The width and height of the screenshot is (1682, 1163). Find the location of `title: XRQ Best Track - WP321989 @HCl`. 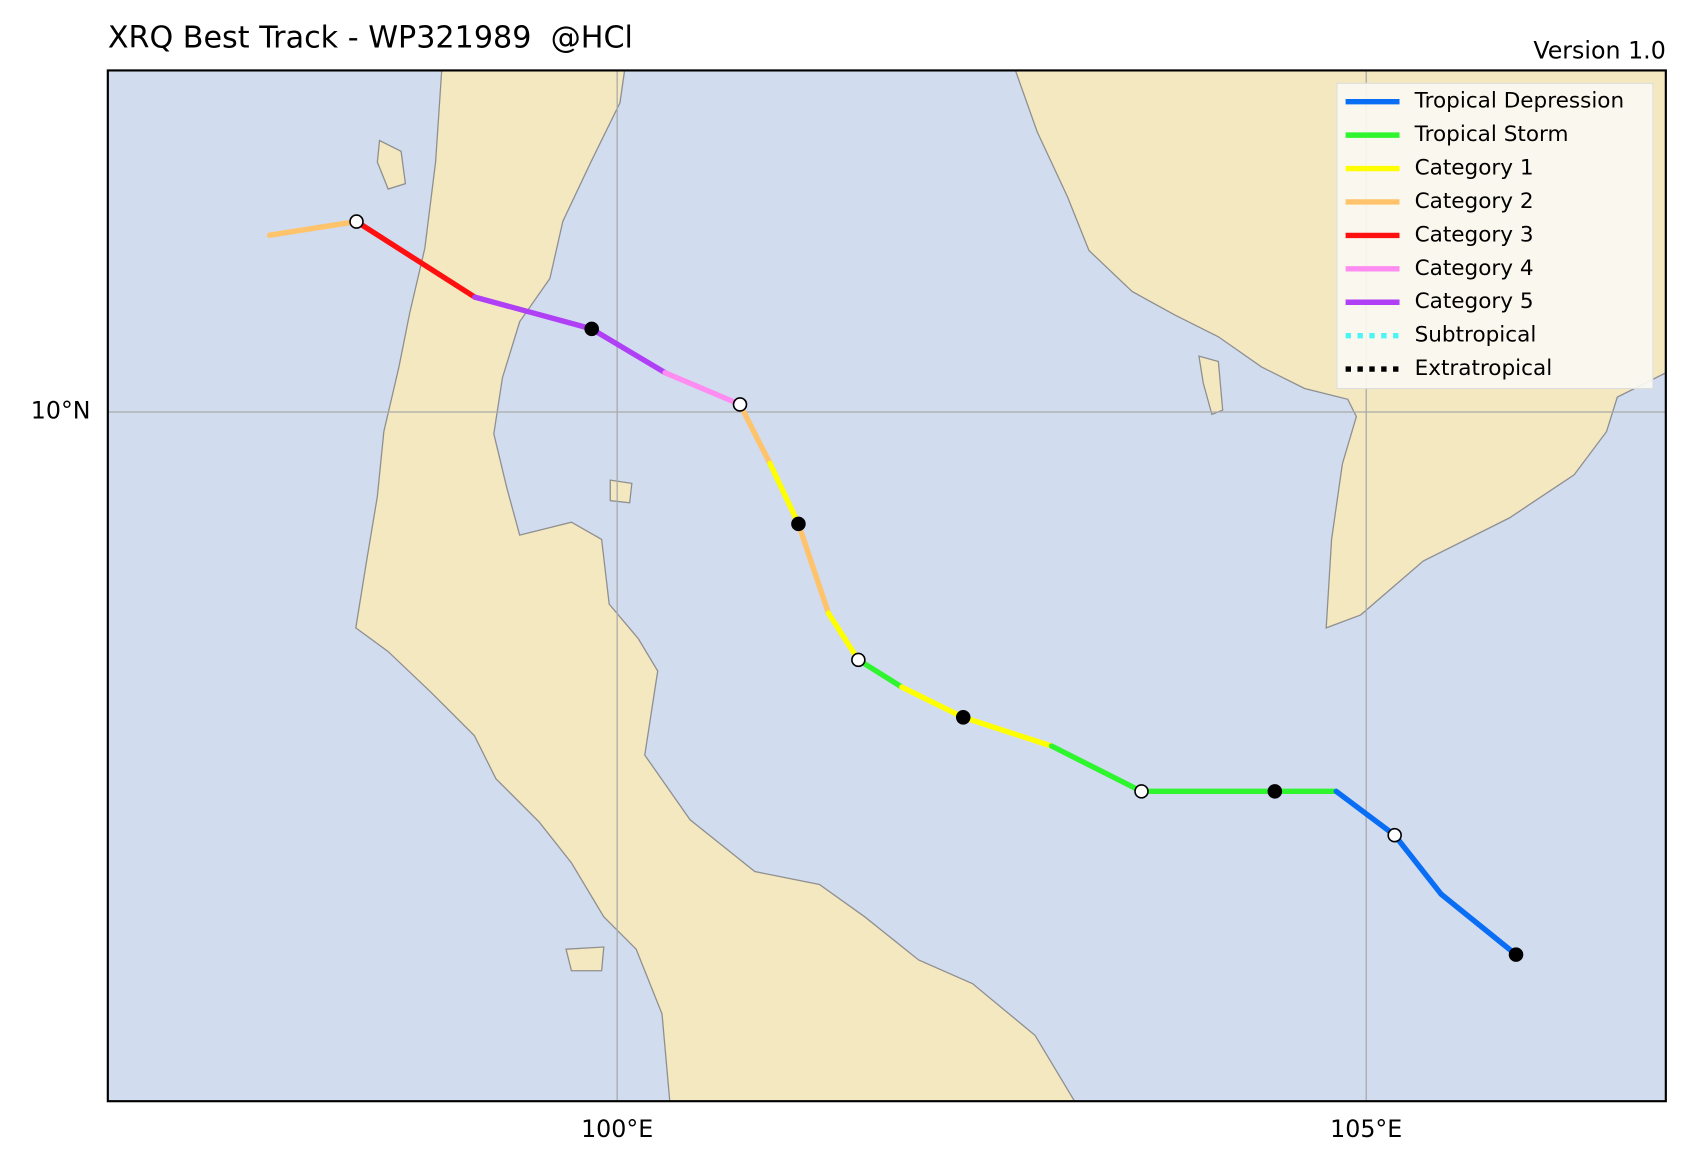

title: XRQ Best Track - WP321989 @HCl is located at coordinates (370, 38).